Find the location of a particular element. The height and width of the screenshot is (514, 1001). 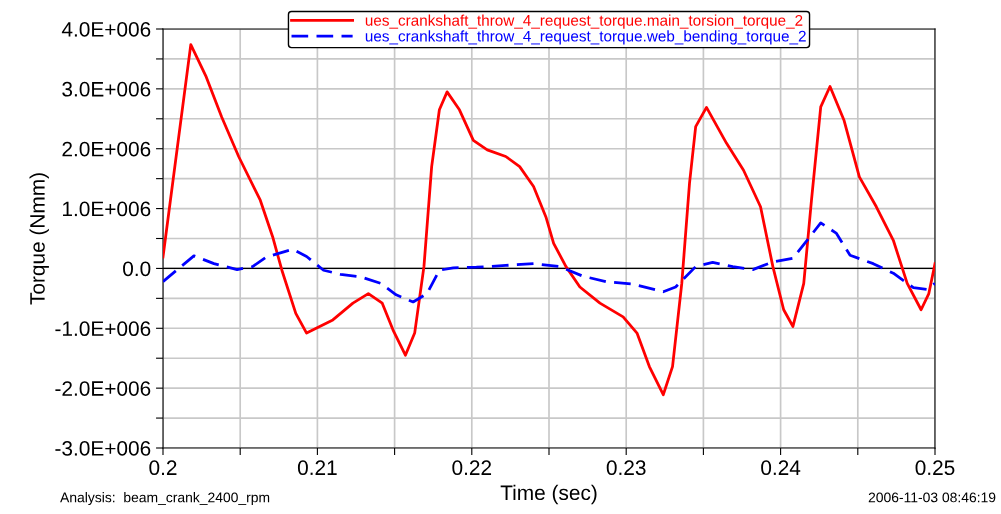

text: 2006-11-03 08:46:19 is located at coordinates (932, 497).